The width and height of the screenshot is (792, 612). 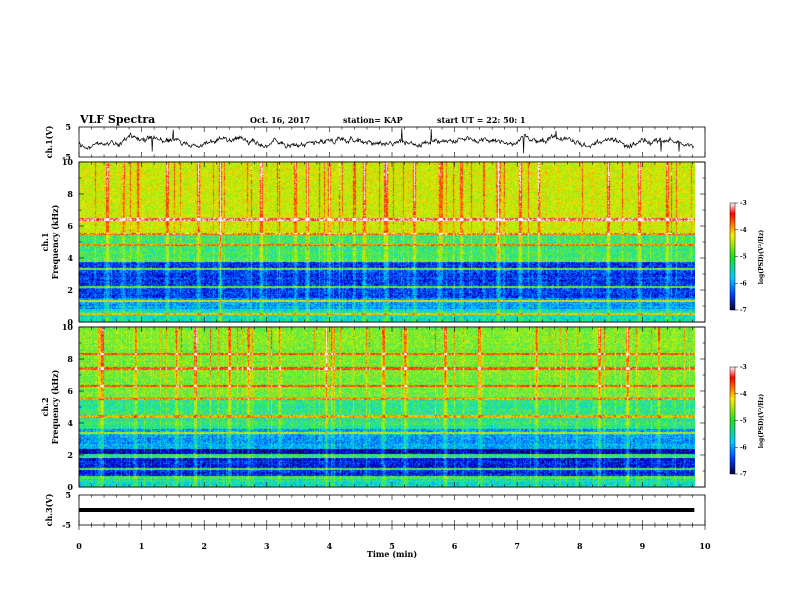 What do you see at coordinates (49, 141) in the screenshot?
I see `ch1-ylabel: ch.1(V)` at bounding box center [49, 141].